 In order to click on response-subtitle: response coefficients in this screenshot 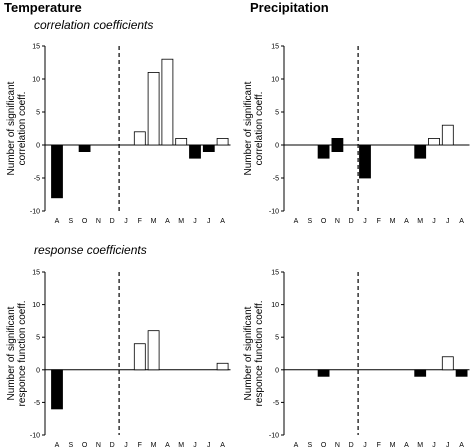, I will do `click(90, 250)`.